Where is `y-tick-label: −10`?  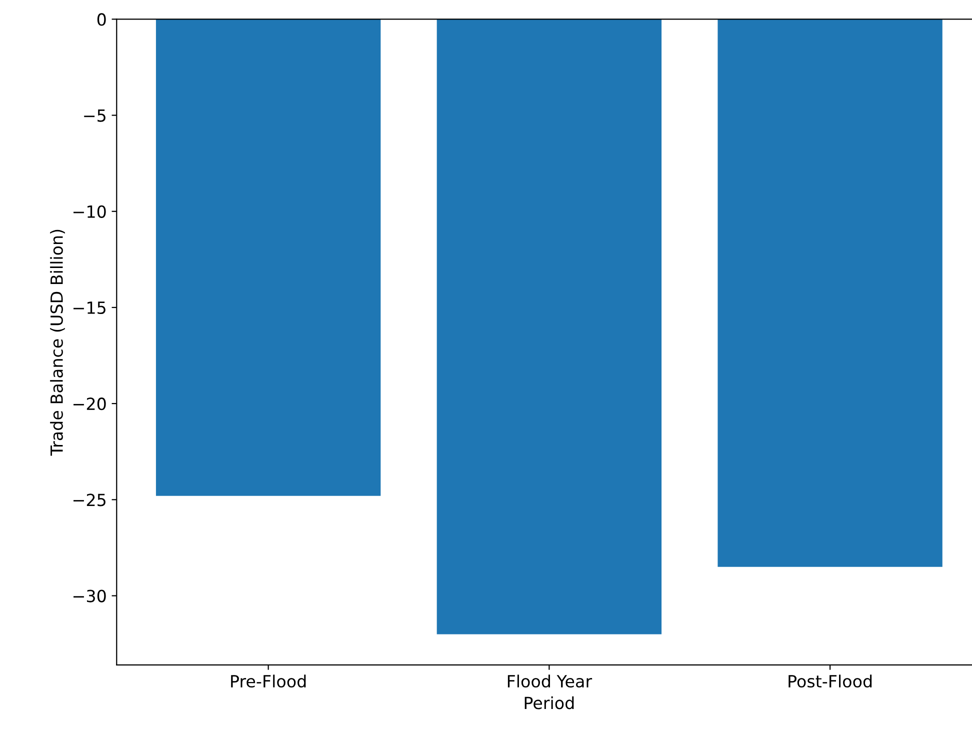
y-tick-label: −10 is located at coordinates (90, 211).